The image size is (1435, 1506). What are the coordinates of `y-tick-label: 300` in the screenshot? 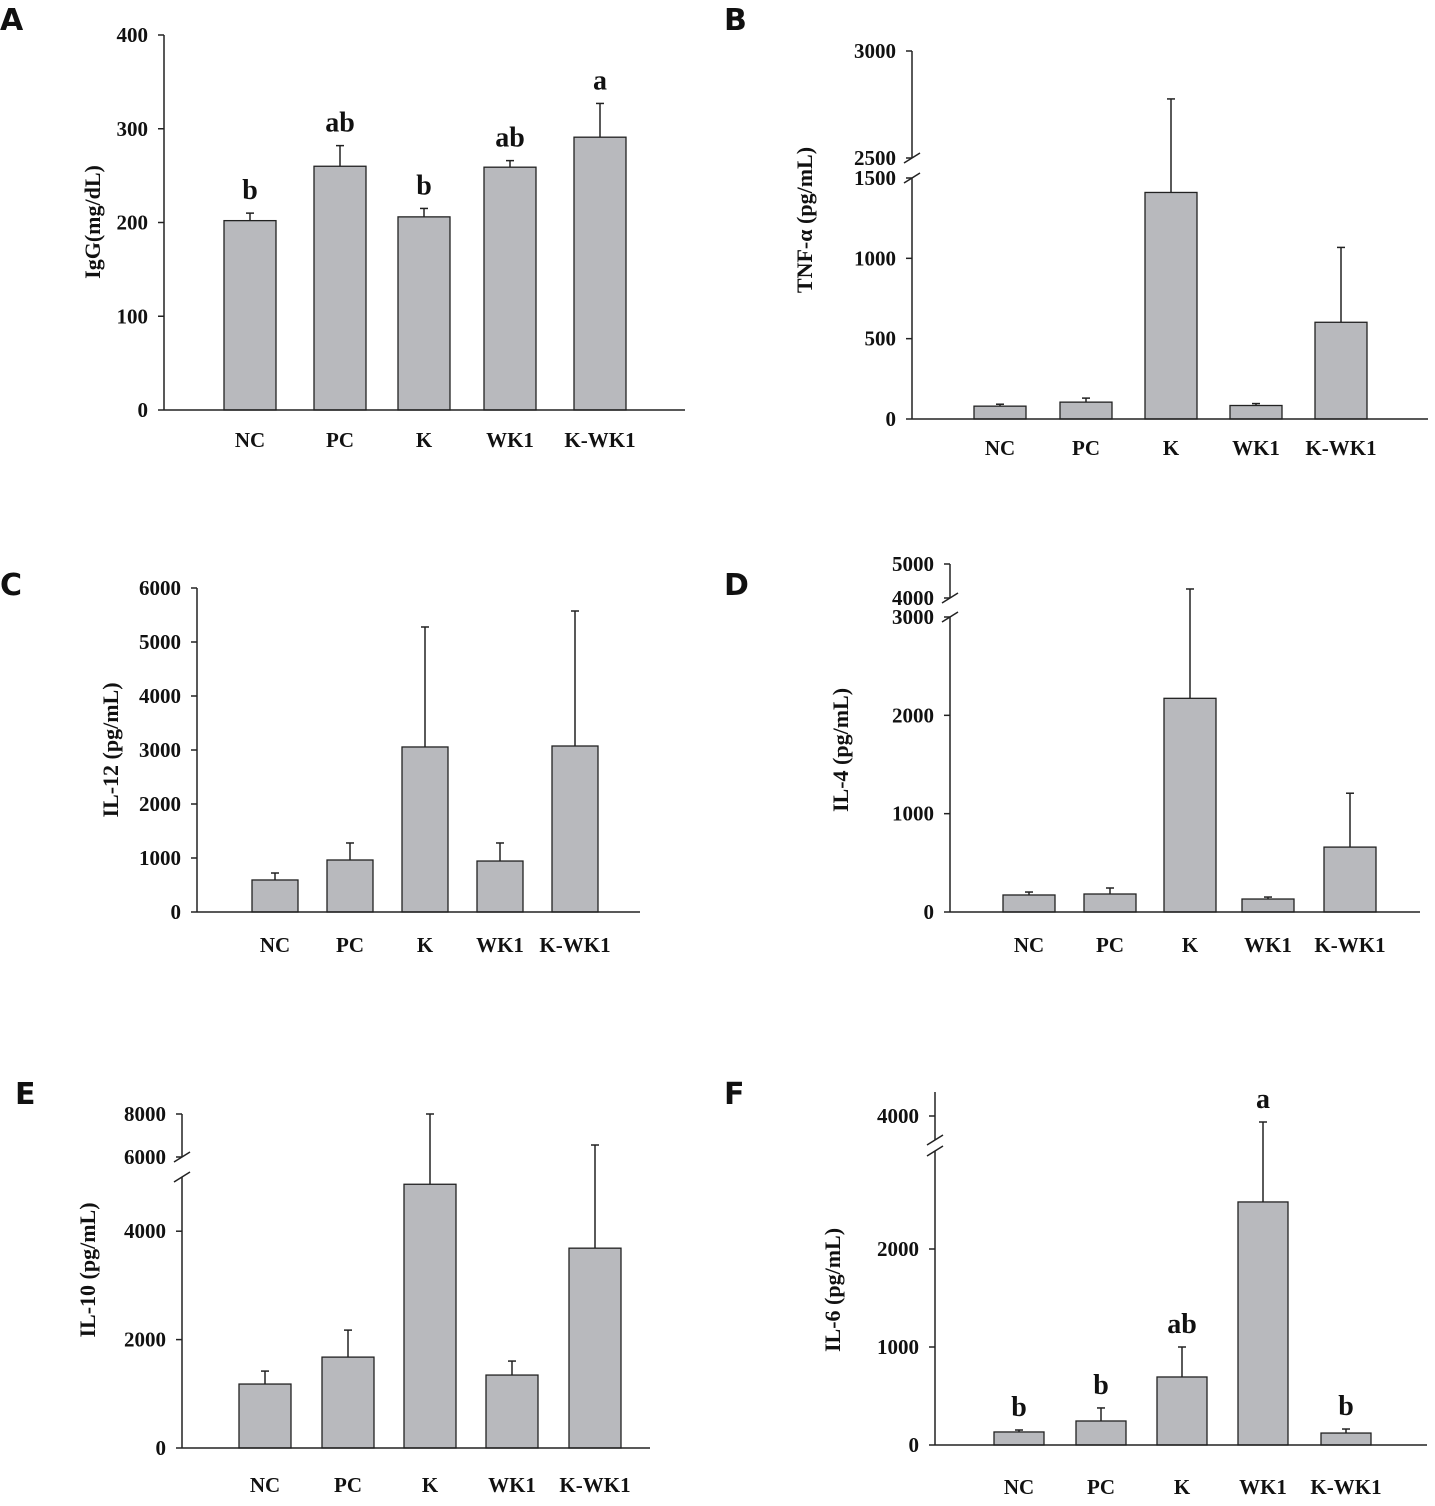 It's located at (133, 129).